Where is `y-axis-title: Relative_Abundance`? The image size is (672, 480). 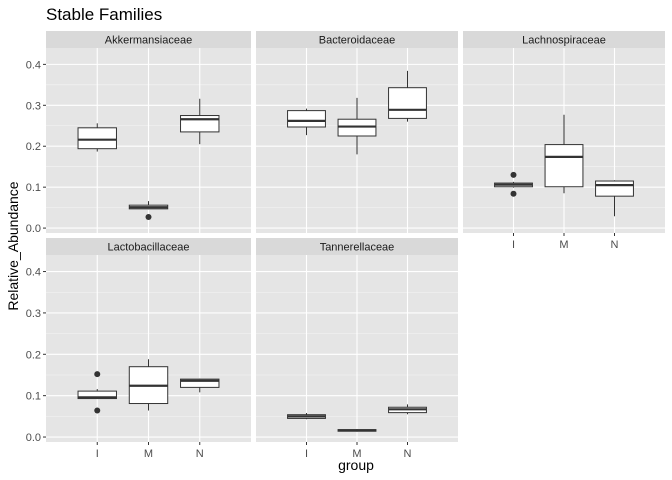
y-axis-title: Relative_Abundance is located at coordinates (13, 245).